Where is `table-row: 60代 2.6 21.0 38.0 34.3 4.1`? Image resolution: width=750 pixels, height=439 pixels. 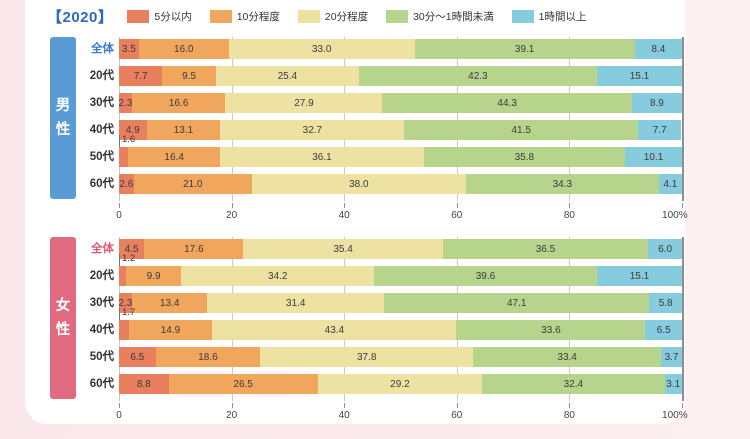 table-row: 60代 2.6 21.0 38.0 34.3 4.1 is located at coordinates (379, 184).